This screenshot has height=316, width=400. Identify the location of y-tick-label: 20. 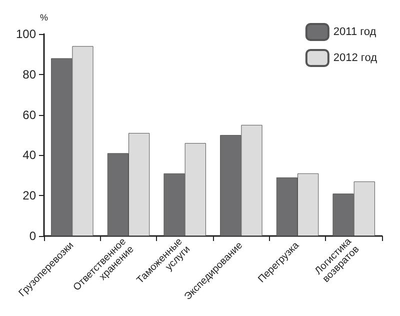
(29, 195).